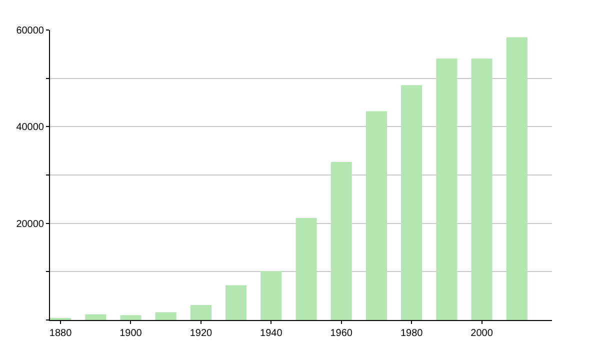 This screenshot has width=600, height=350. Describe the element at coordinates (30, 128) in the screenshot. I see `y-tick-label: 40000` at that location.